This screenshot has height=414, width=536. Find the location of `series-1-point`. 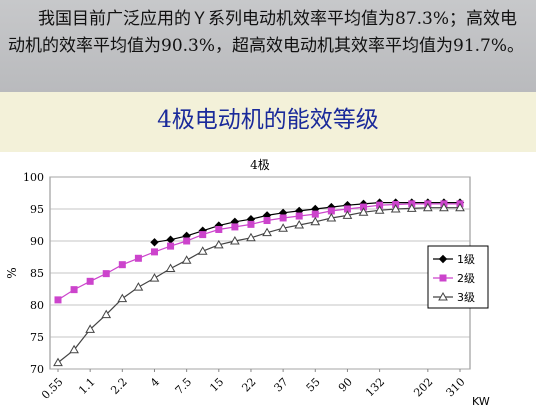

series-1-point is located at coordinates (154, 242).